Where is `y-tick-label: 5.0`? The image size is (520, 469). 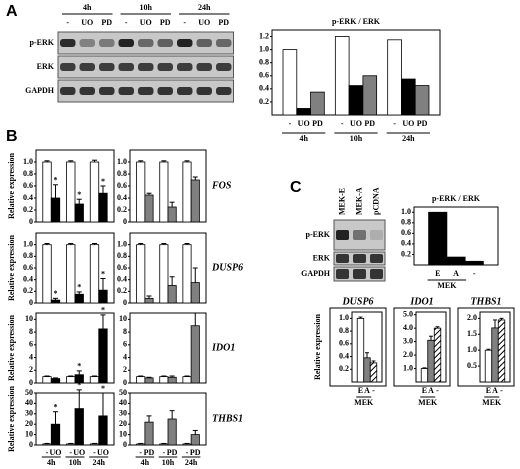
y-tick-label: 5.0 is located at coordinates (408, 314).